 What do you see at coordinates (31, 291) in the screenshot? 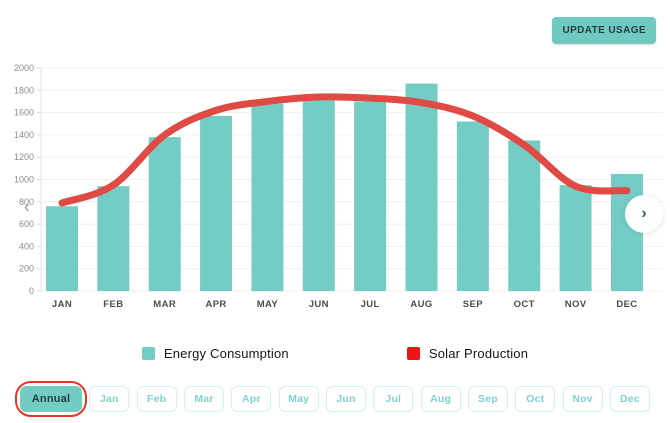
I see `y-axis-label: 0` at bounding box center [31, 291].